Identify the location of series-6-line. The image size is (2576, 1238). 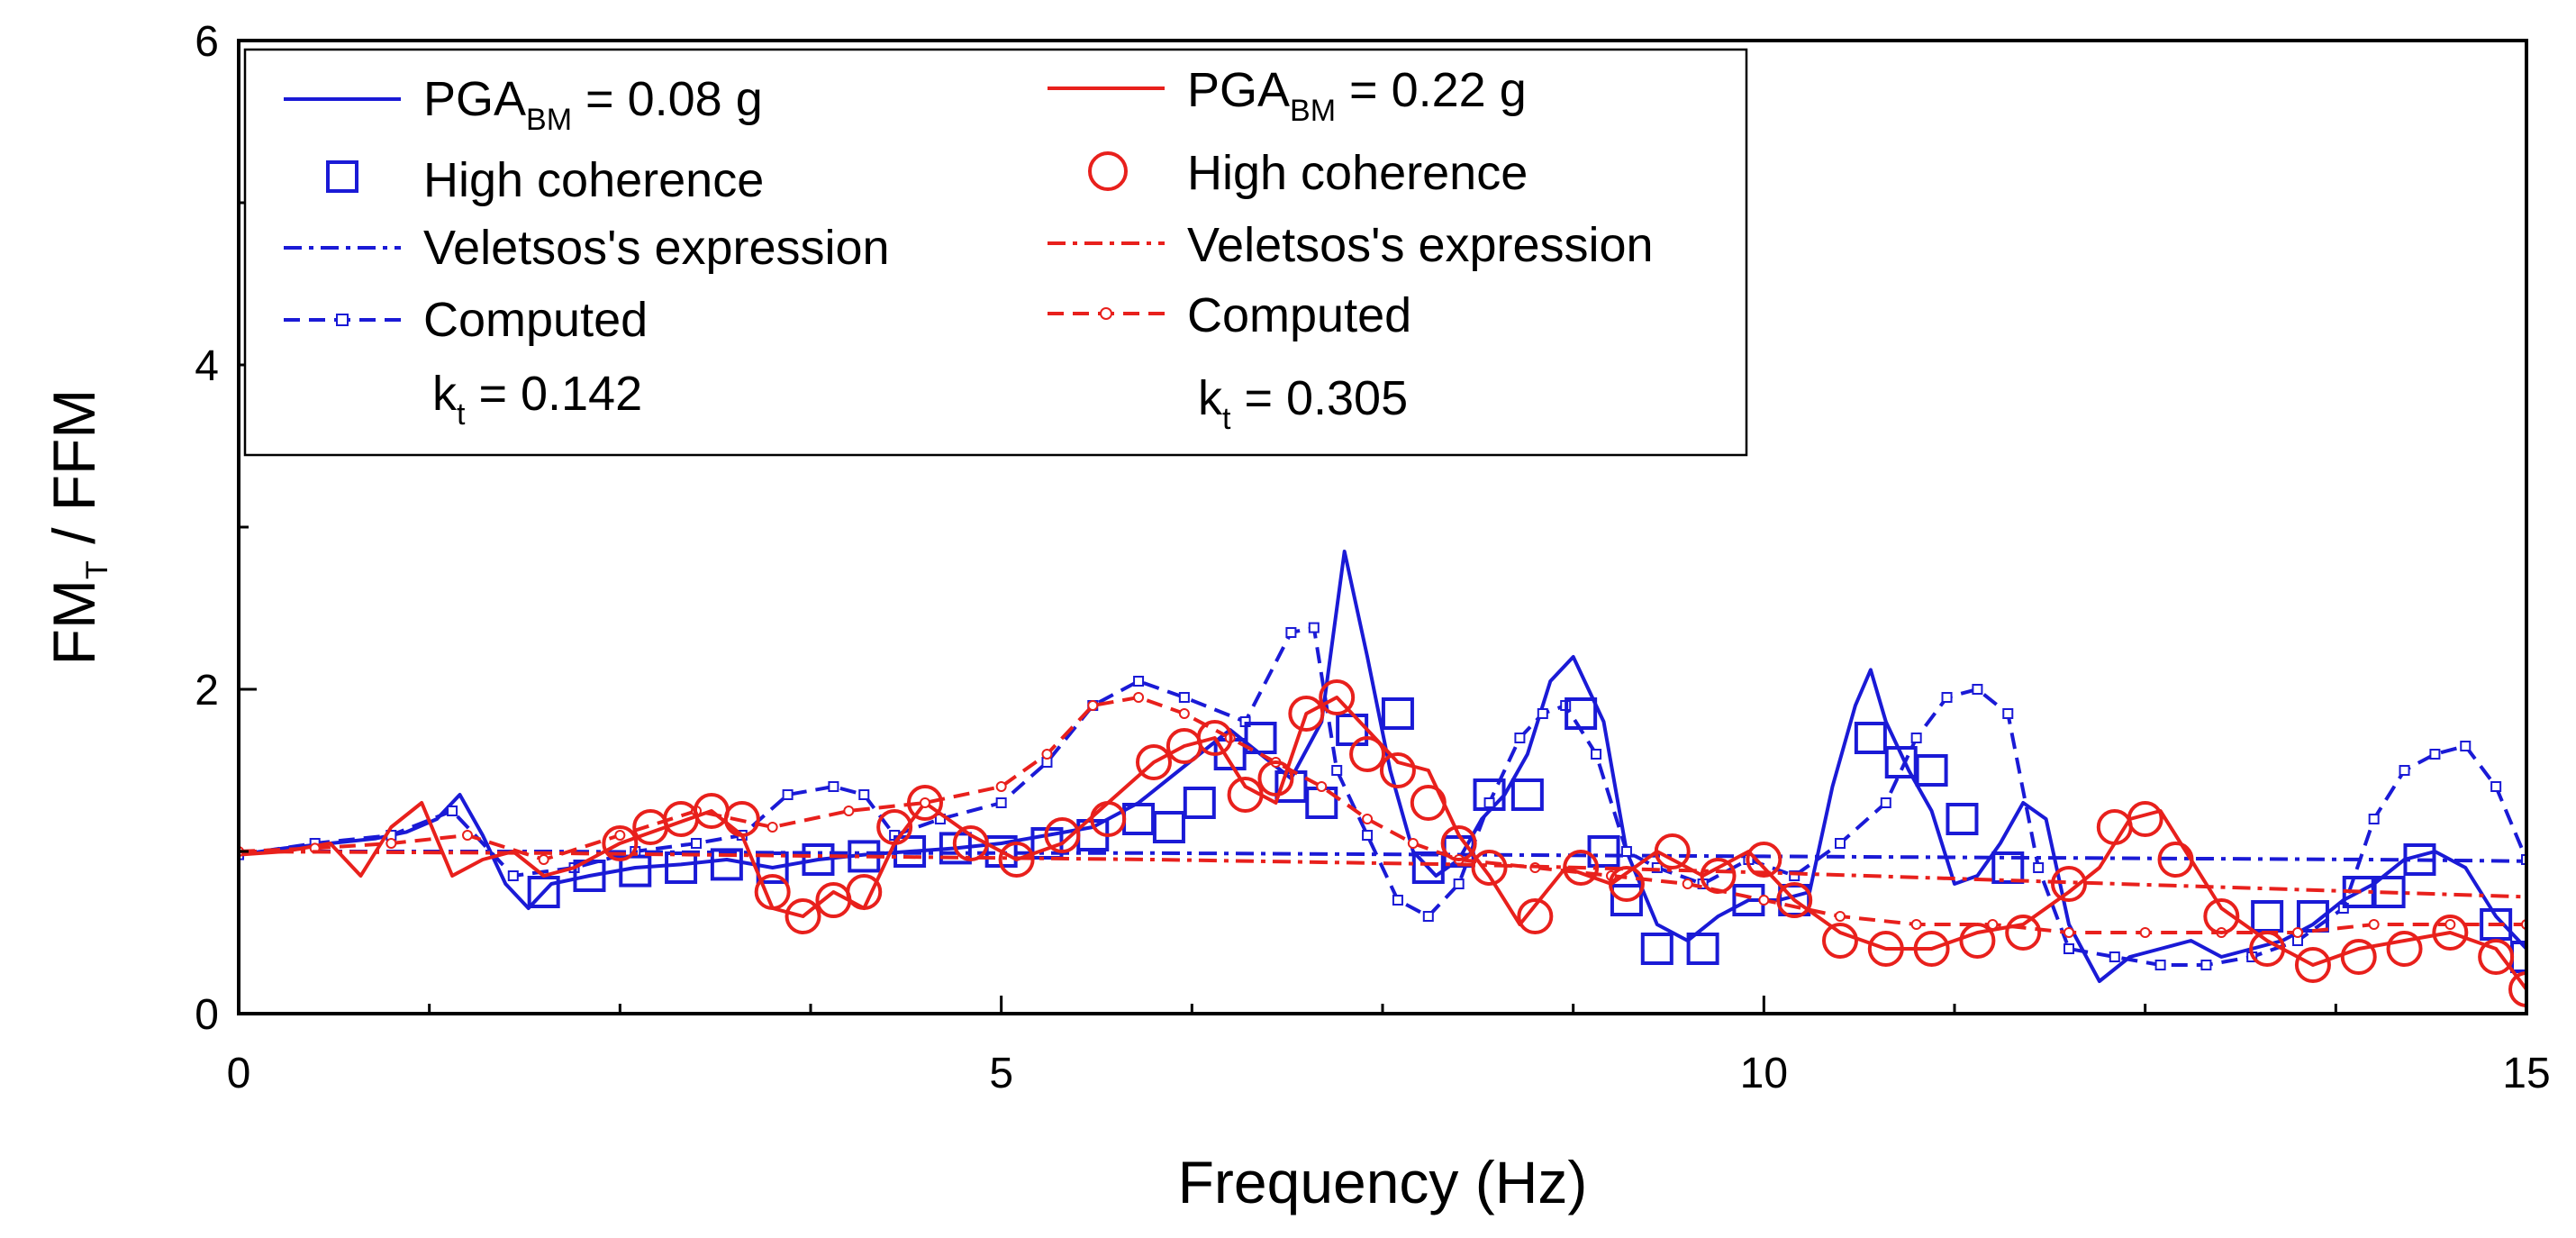
(1382, 874).